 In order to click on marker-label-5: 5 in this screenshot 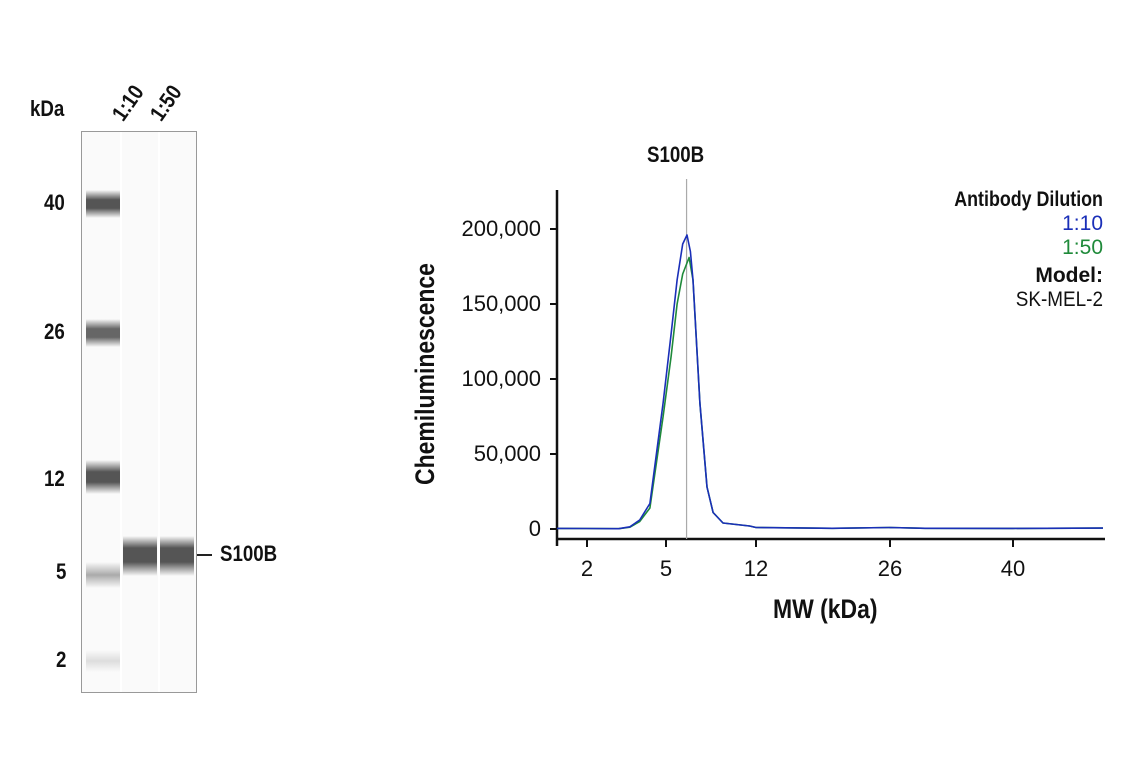, I will do `click(61, 571)`.